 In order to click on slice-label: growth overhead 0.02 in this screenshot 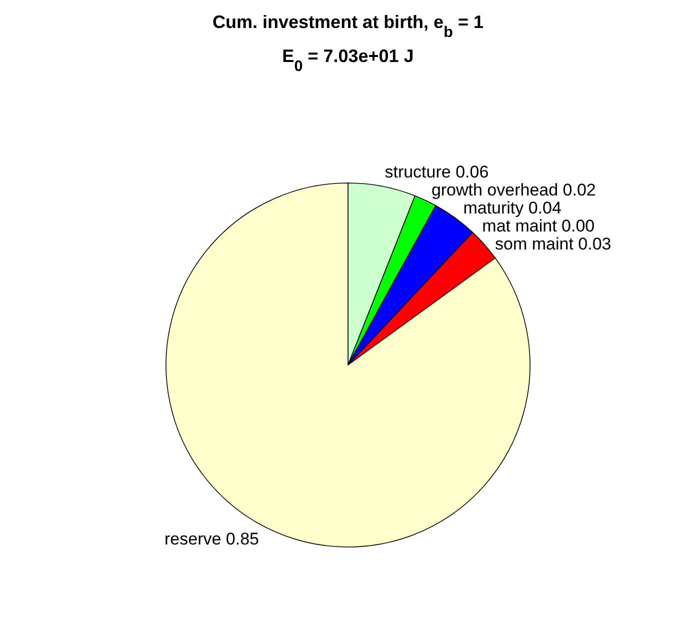, I will do `click(513, 190)`.